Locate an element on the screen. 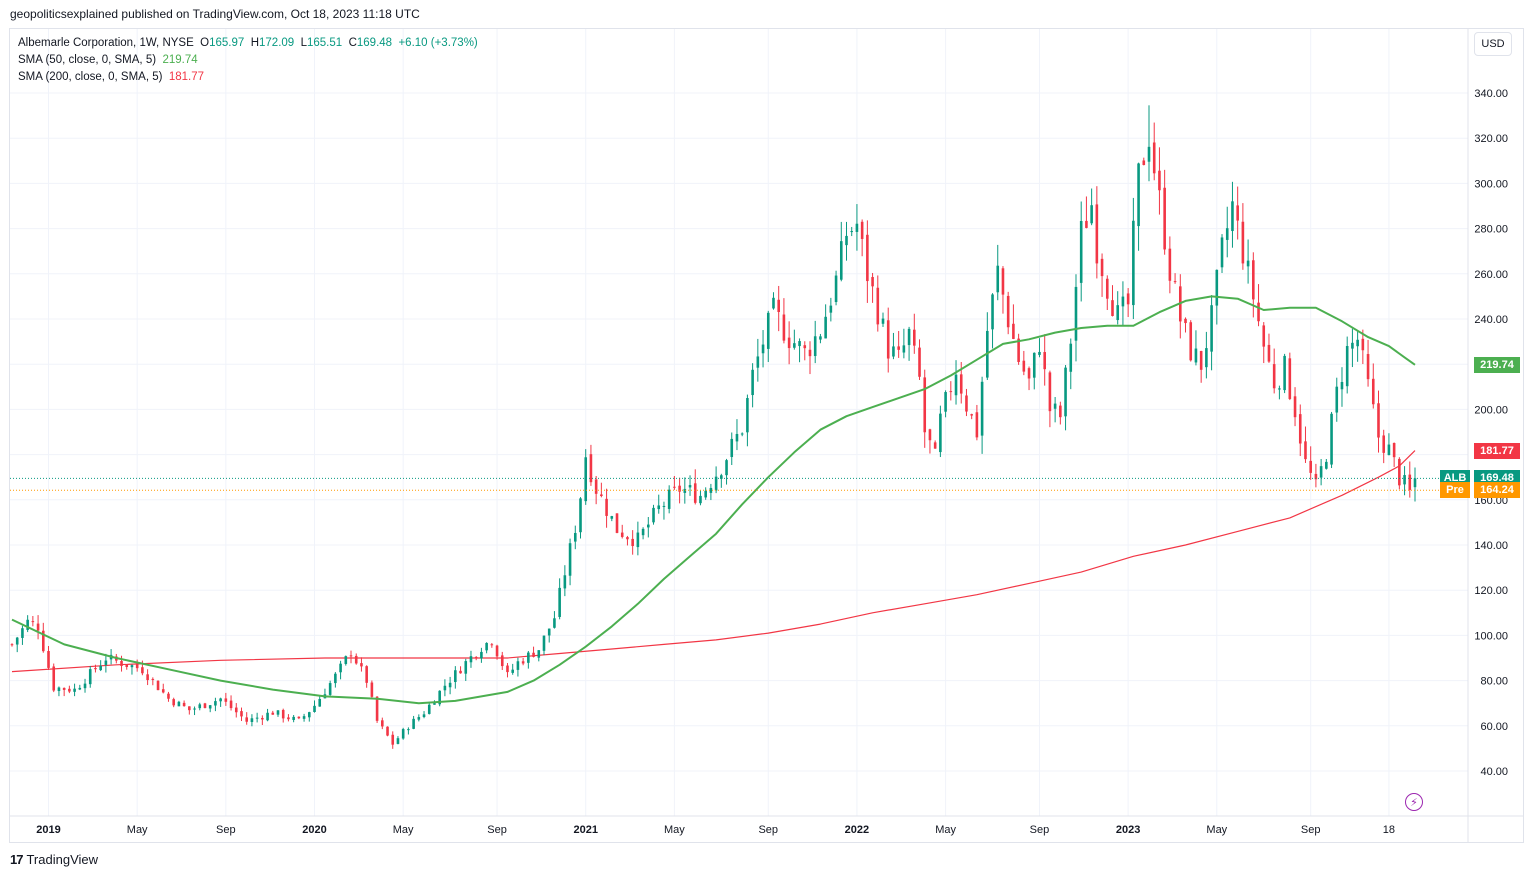  x-tick-label: May is located at coordinates (1216, 830).